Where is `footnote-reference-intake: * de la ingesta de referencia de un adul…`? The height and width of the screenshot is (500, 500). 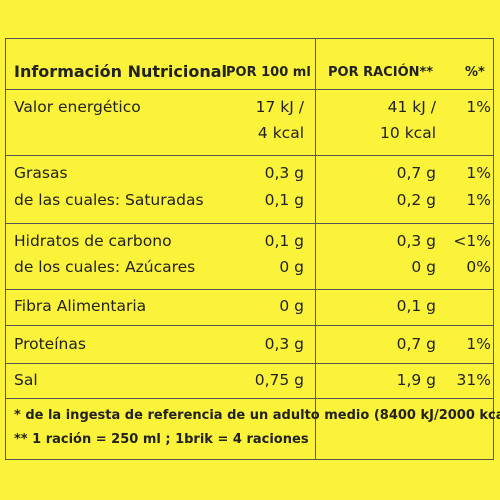
footnote-reference-intake: * de la ingesta de referencia de un adul… is located at coordinates (257, 415).